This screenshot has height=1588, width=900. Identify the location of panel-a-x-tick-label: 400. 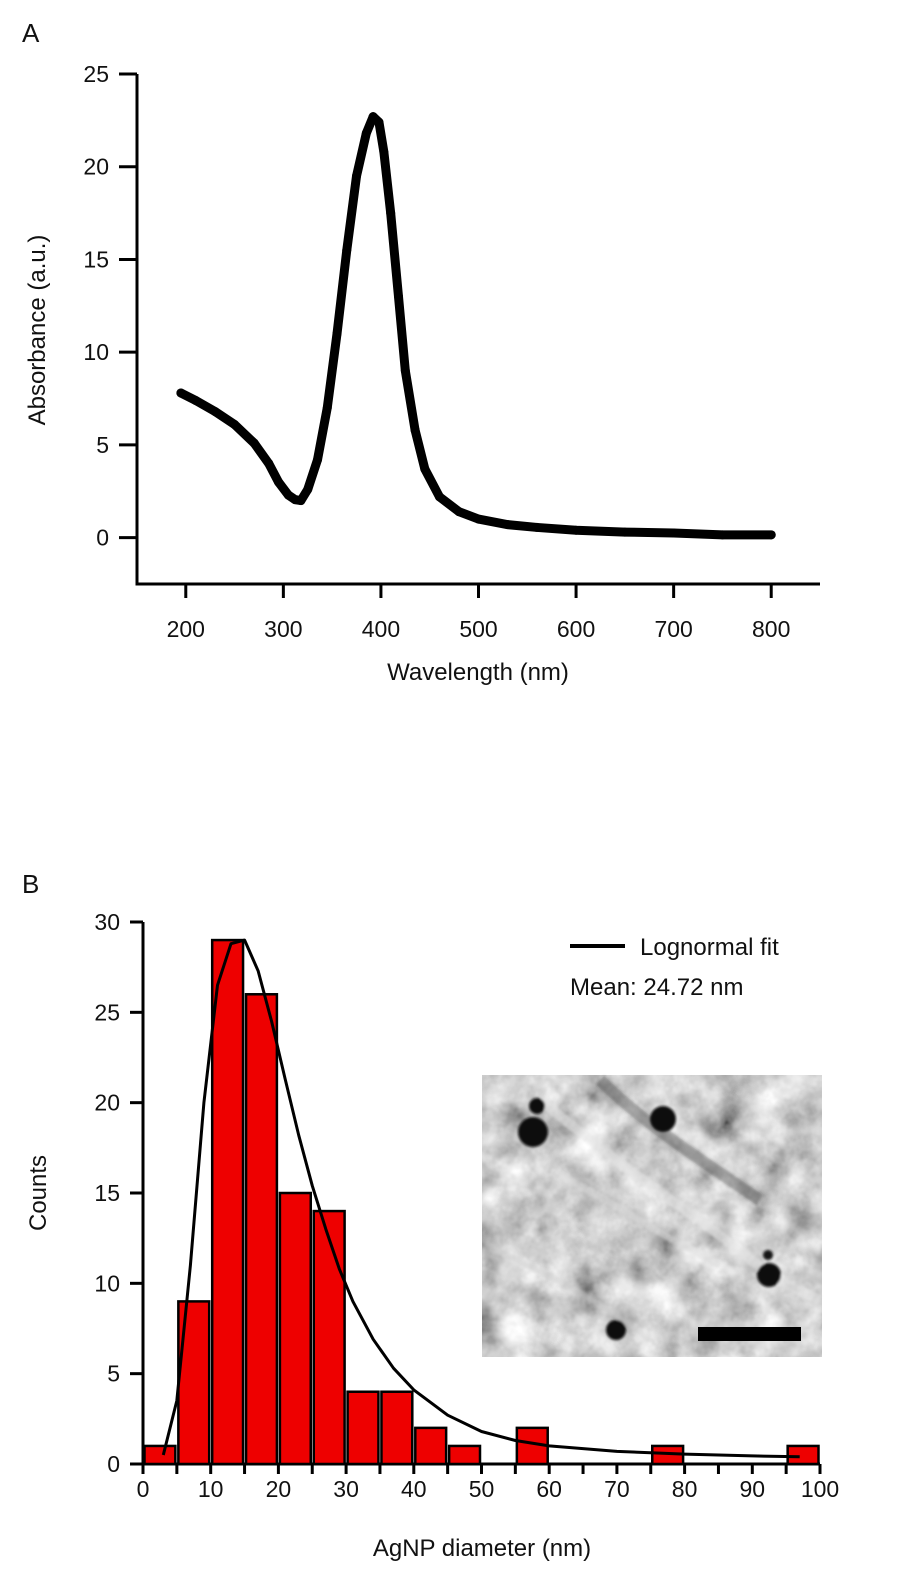
(381, 629).